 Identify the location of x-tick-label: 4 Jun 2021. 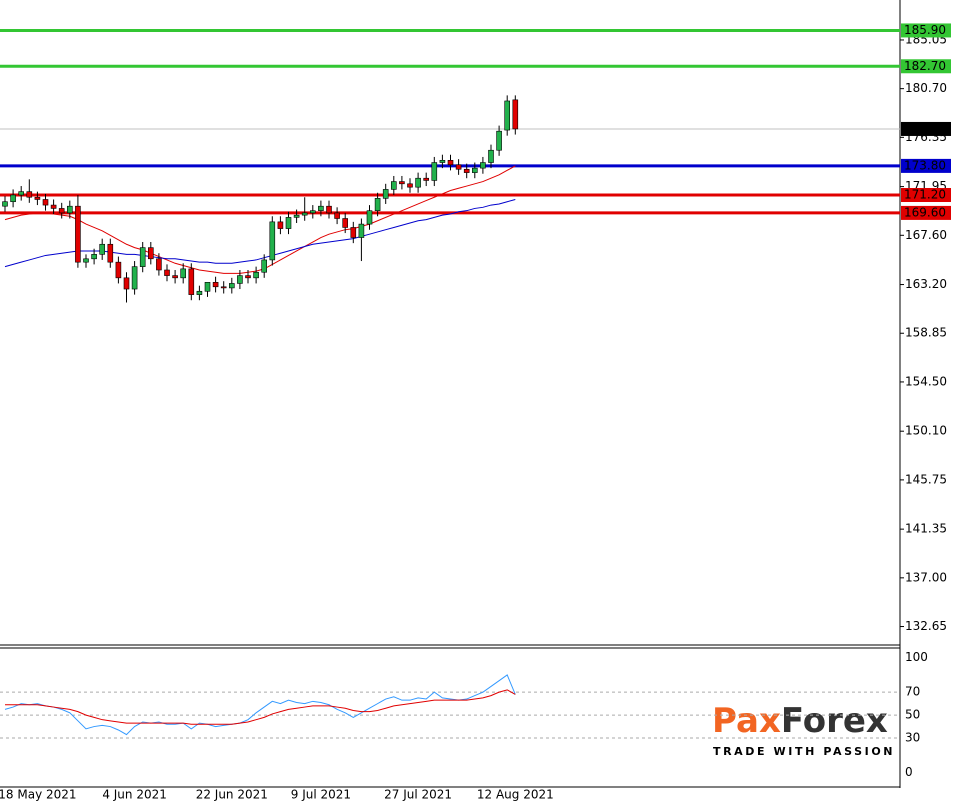
(134, 794).